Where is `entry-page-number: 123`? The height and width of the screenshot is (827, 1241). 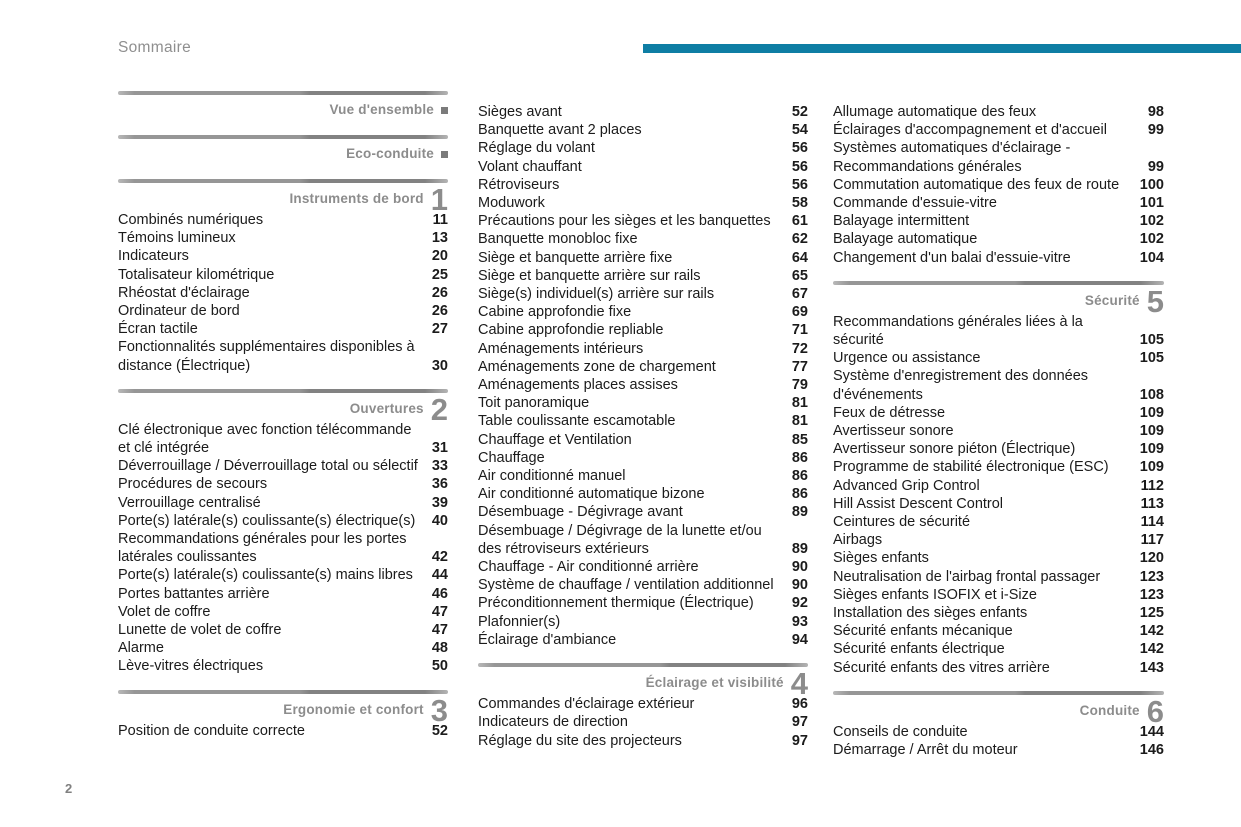
entry-page-number: 123 is located at coordinates (1151, 594).